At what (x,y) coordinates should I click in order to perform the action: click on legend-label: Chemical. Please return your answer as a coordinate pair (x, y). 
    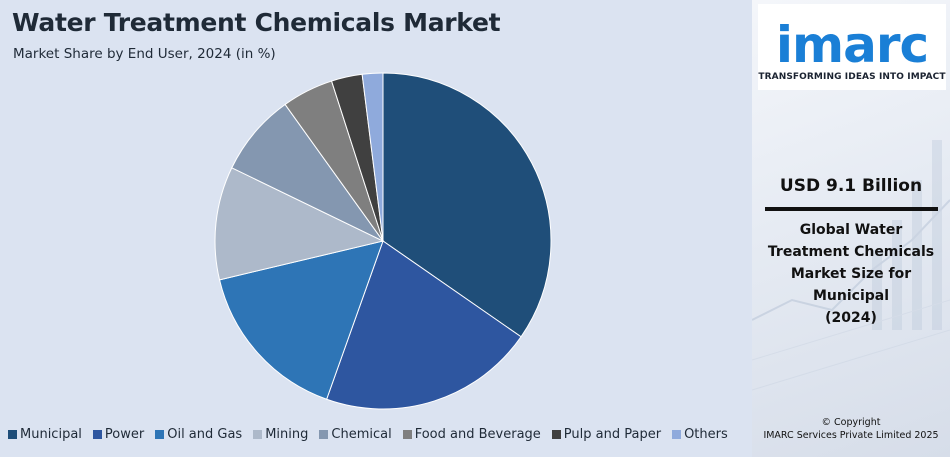
    Looking at the image, I should click on (361, 434).